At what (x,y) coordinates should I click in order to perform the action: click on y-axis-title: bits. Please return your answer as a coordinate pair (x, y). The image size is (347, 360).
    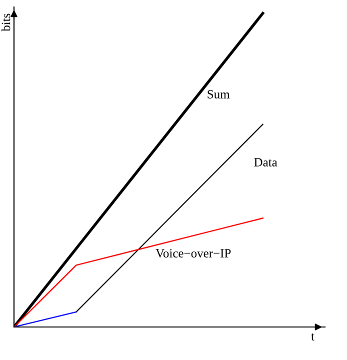
    Looking at the image, I should click on (5, 23).